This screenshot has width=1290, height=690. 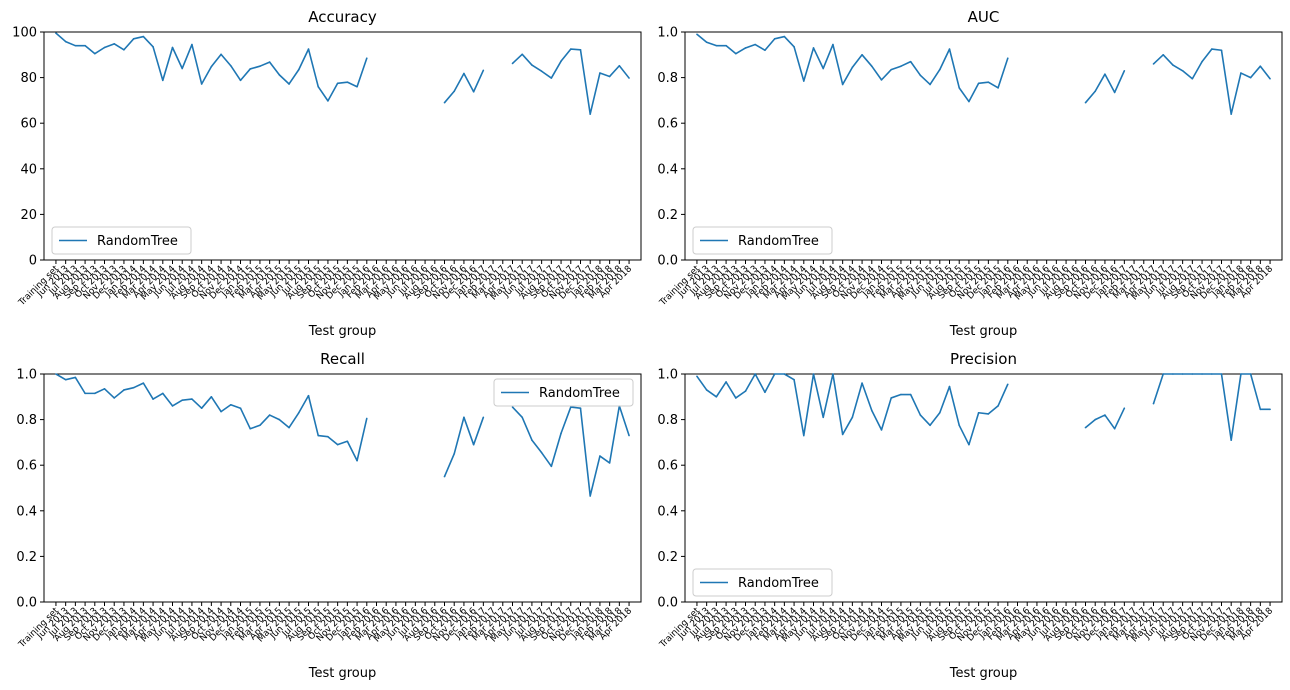 What do you see at coordinates (24, 33) in the screenshot?
I see `y-tick-label: 100` at bounding box center [24, 33].